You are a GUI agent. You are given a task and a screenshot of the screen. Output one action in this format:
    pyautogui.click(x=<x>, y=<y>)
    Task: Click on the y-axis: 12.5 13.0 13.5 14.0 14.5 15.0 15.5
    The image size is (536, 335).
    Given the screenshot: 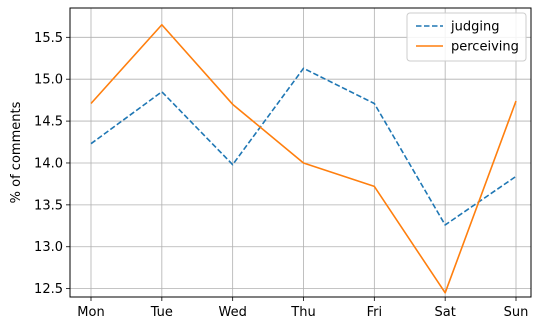 What is the action you would take?
    pyautogui.click(x=52, y=164)
    